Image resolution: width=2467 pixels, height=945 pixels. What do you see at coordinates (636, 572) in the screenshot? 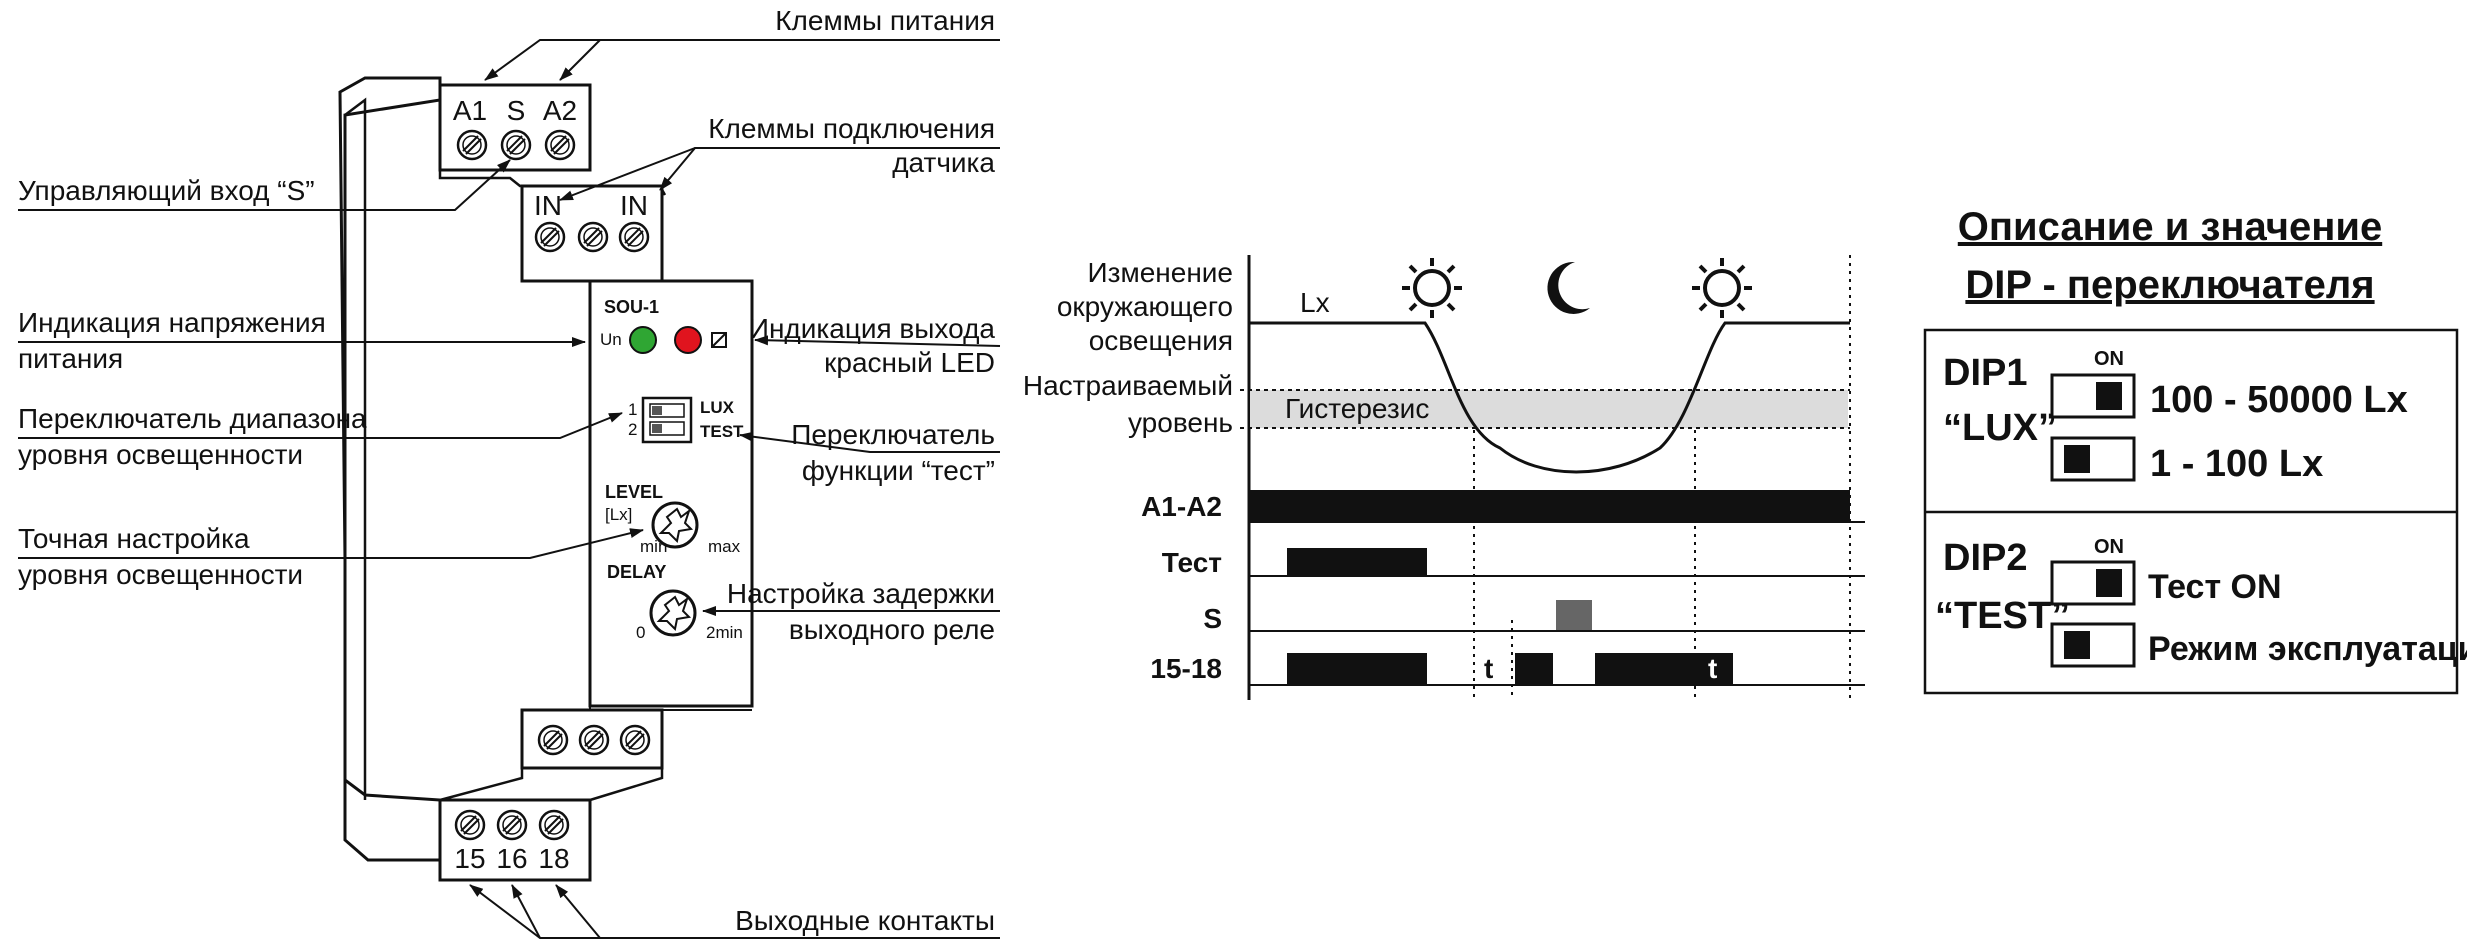
I see `delay-label: DELAY` at bounding box center [636, 572].